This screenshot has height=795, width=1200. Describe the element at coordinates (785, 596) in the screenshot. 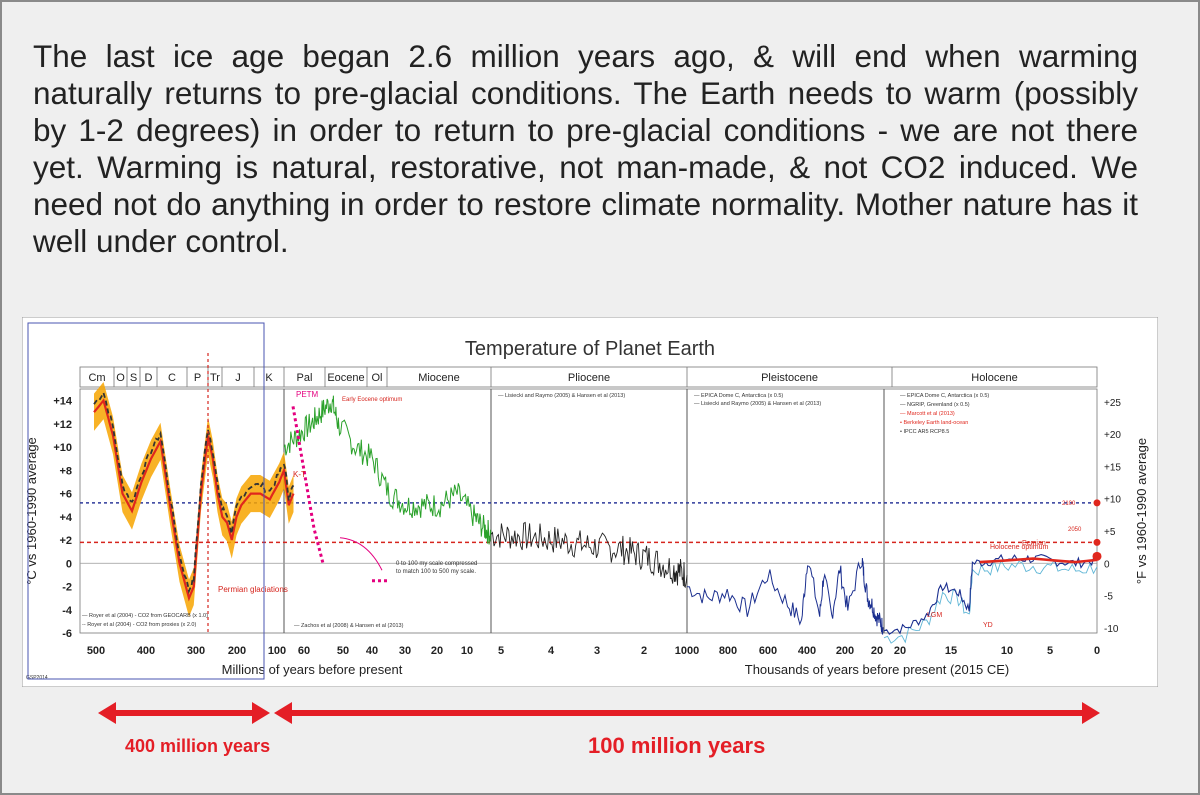

I see `series-line-pleistocene` at that location.